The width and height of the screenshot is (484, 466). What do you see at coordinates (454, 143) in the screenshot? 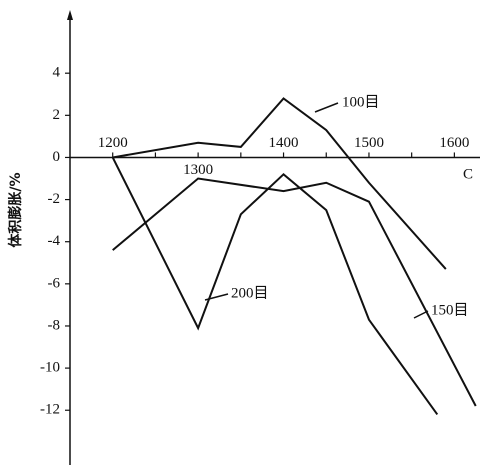
I see `x-tick-label: 1600` at bounding box center [454, 143].